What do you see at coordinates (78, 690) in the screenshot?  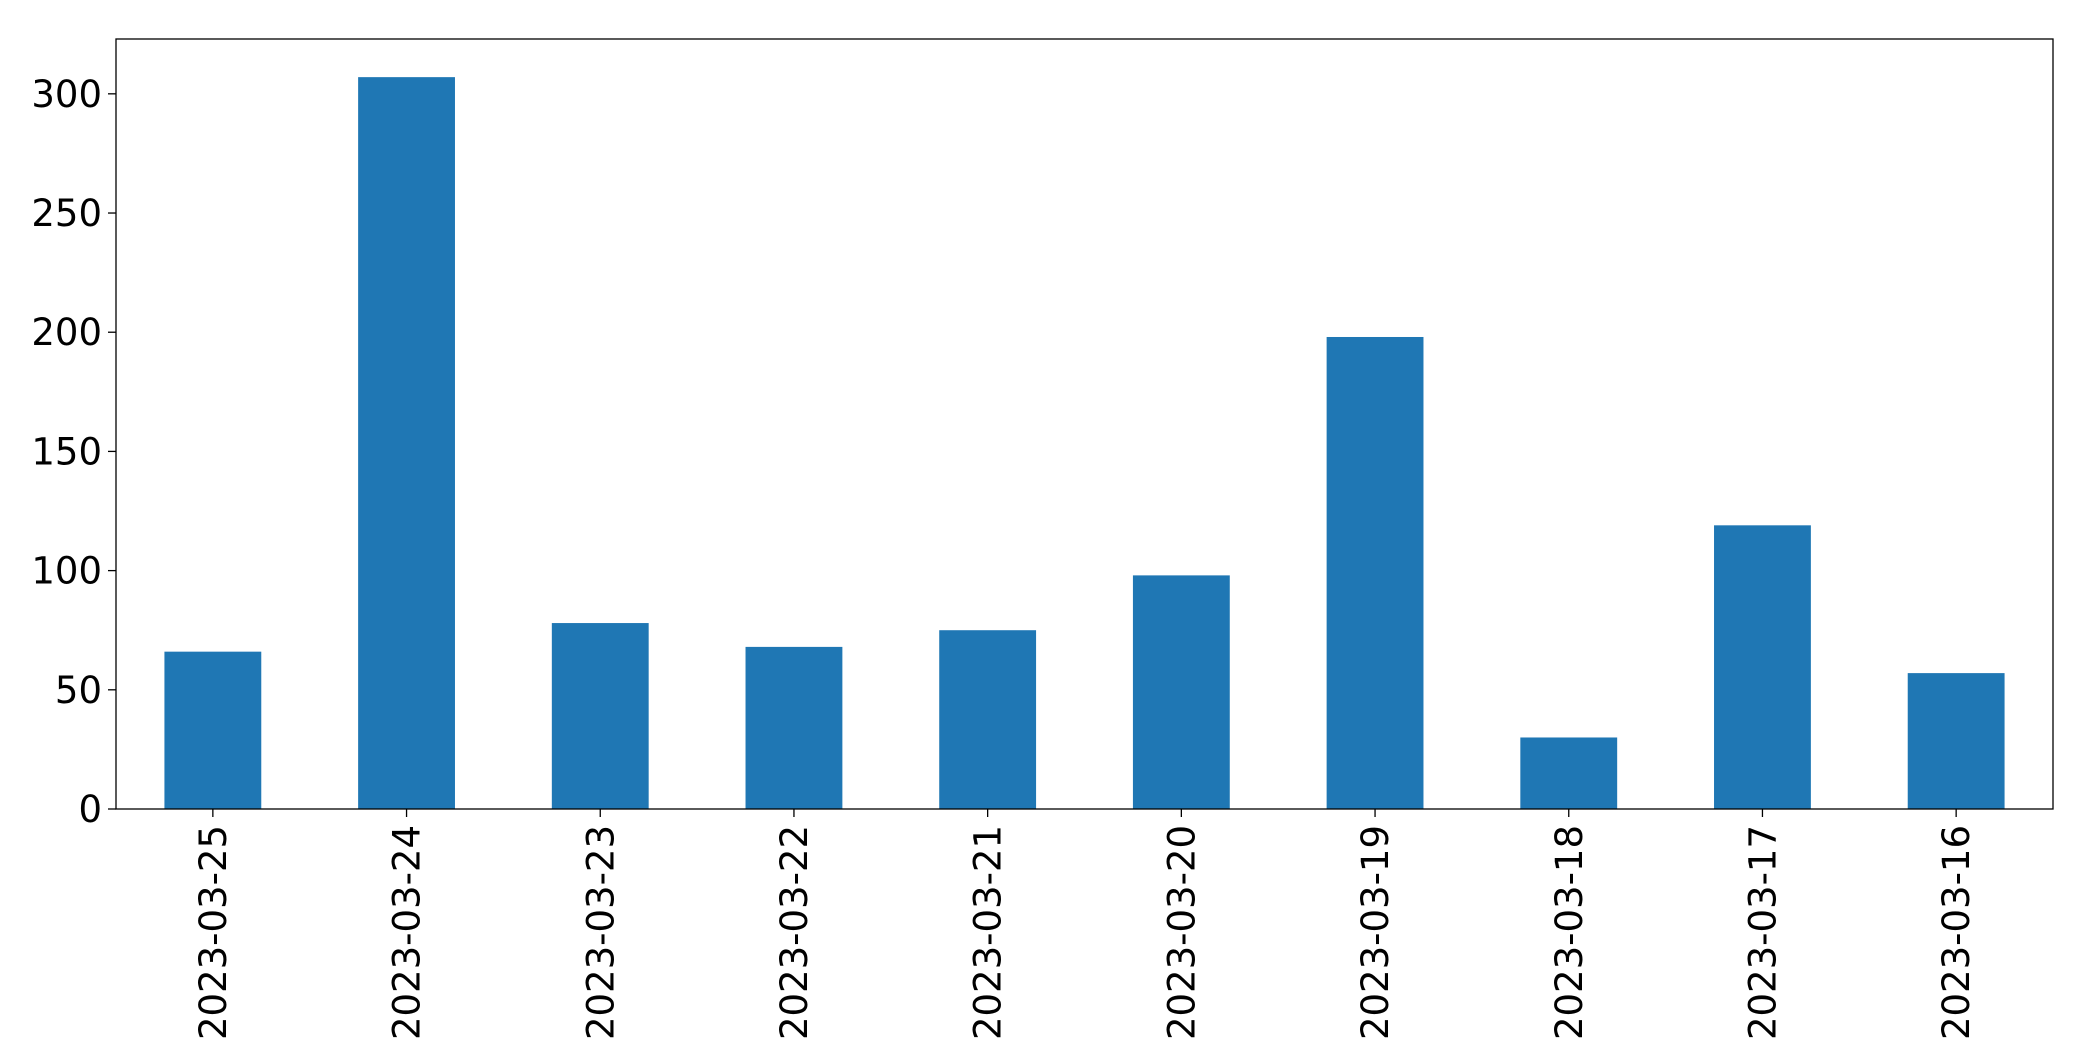 I see `y-tick-label: 50` at bounding box center [78, 690].